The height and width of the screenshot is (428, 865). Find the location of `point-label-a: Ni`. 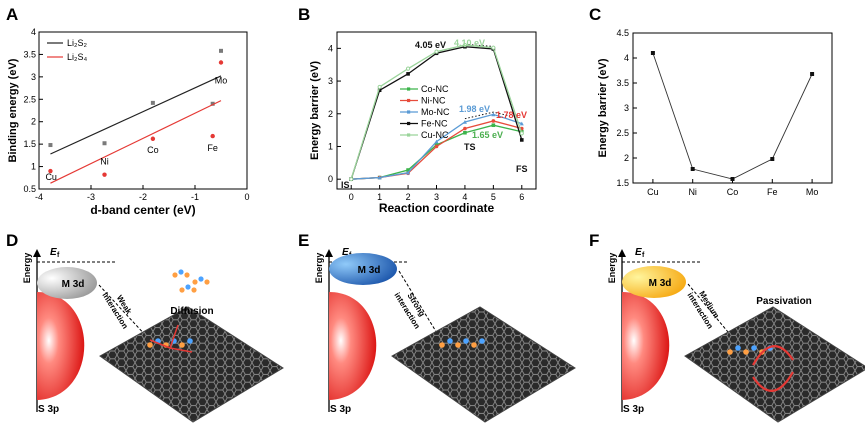

point-label-a: Ni is located at coordinates (104, 161).